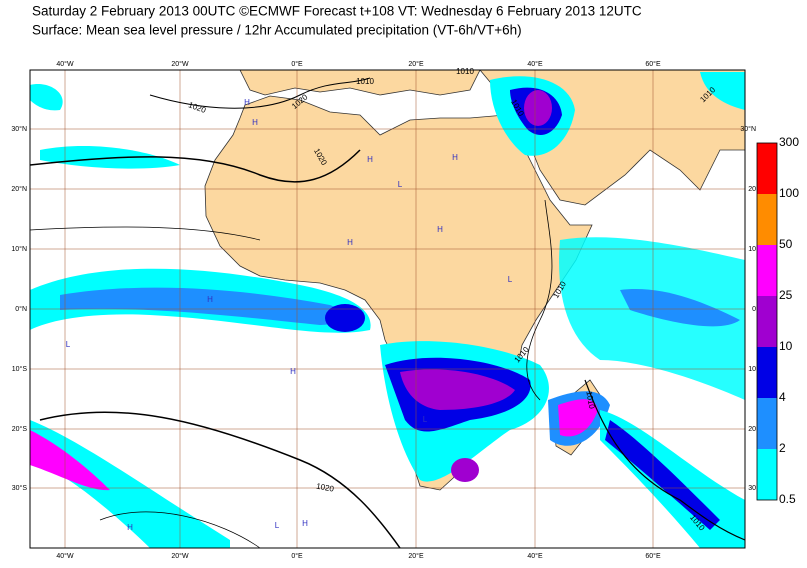 Image resolution: width=807 pixels, height=568 pixels. Describe the element at coordinates (20, 429) in the screenshot. I see `lat-label-left: 20°S` at that location.